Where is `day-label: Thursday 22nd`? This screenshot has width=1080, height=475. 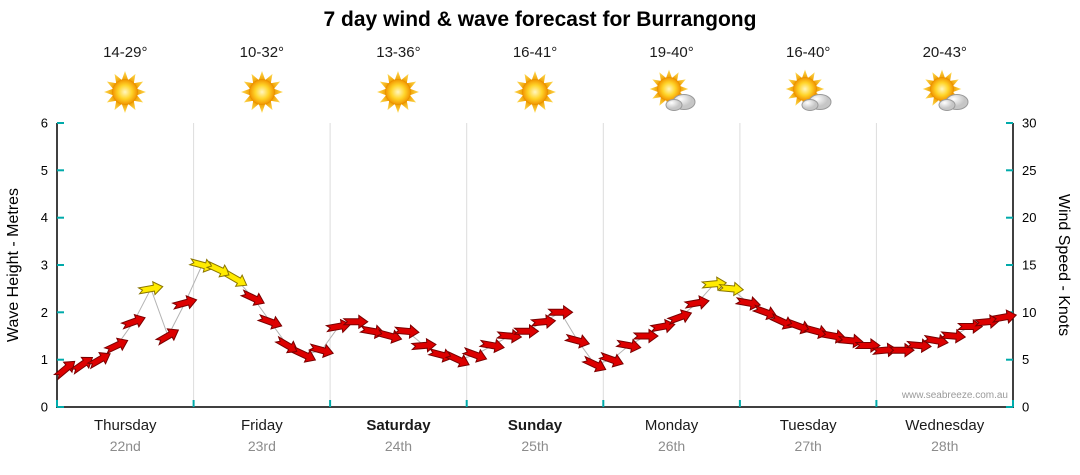 day-label: Thursday 22nd is located at coordinates (125, 435).